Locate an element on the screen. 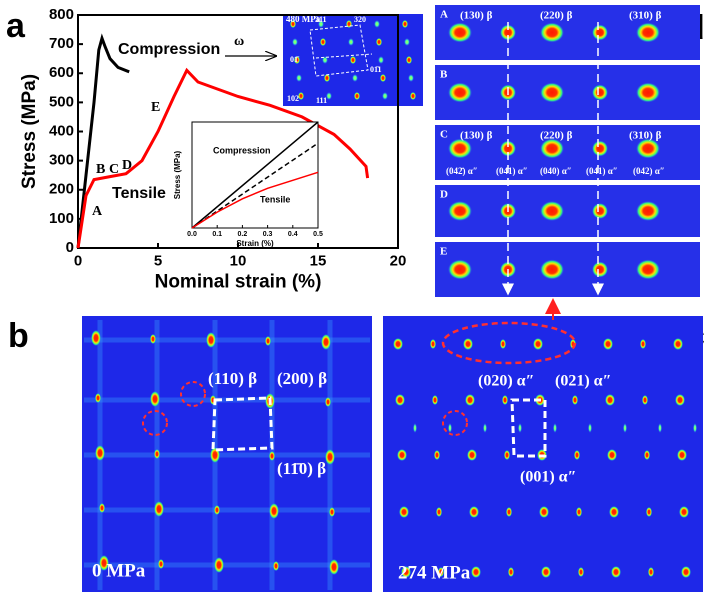 This screenshot has width=709, height=595. index-label: (021) α″ is located at coordinates (583, 381).